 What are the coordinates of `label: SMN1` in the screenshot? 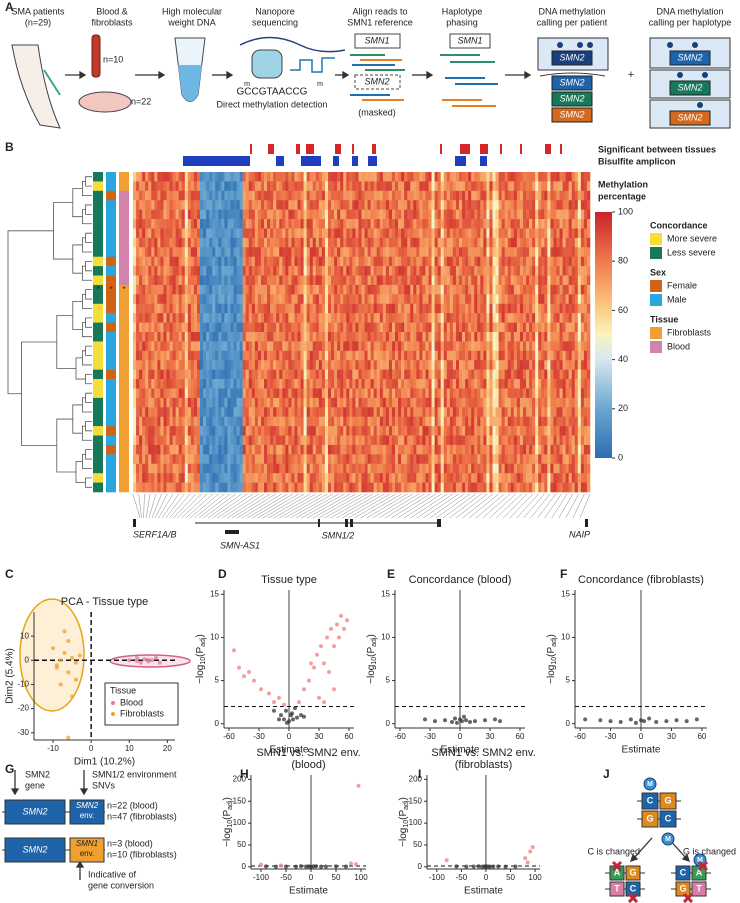 It's located at (469, 40).